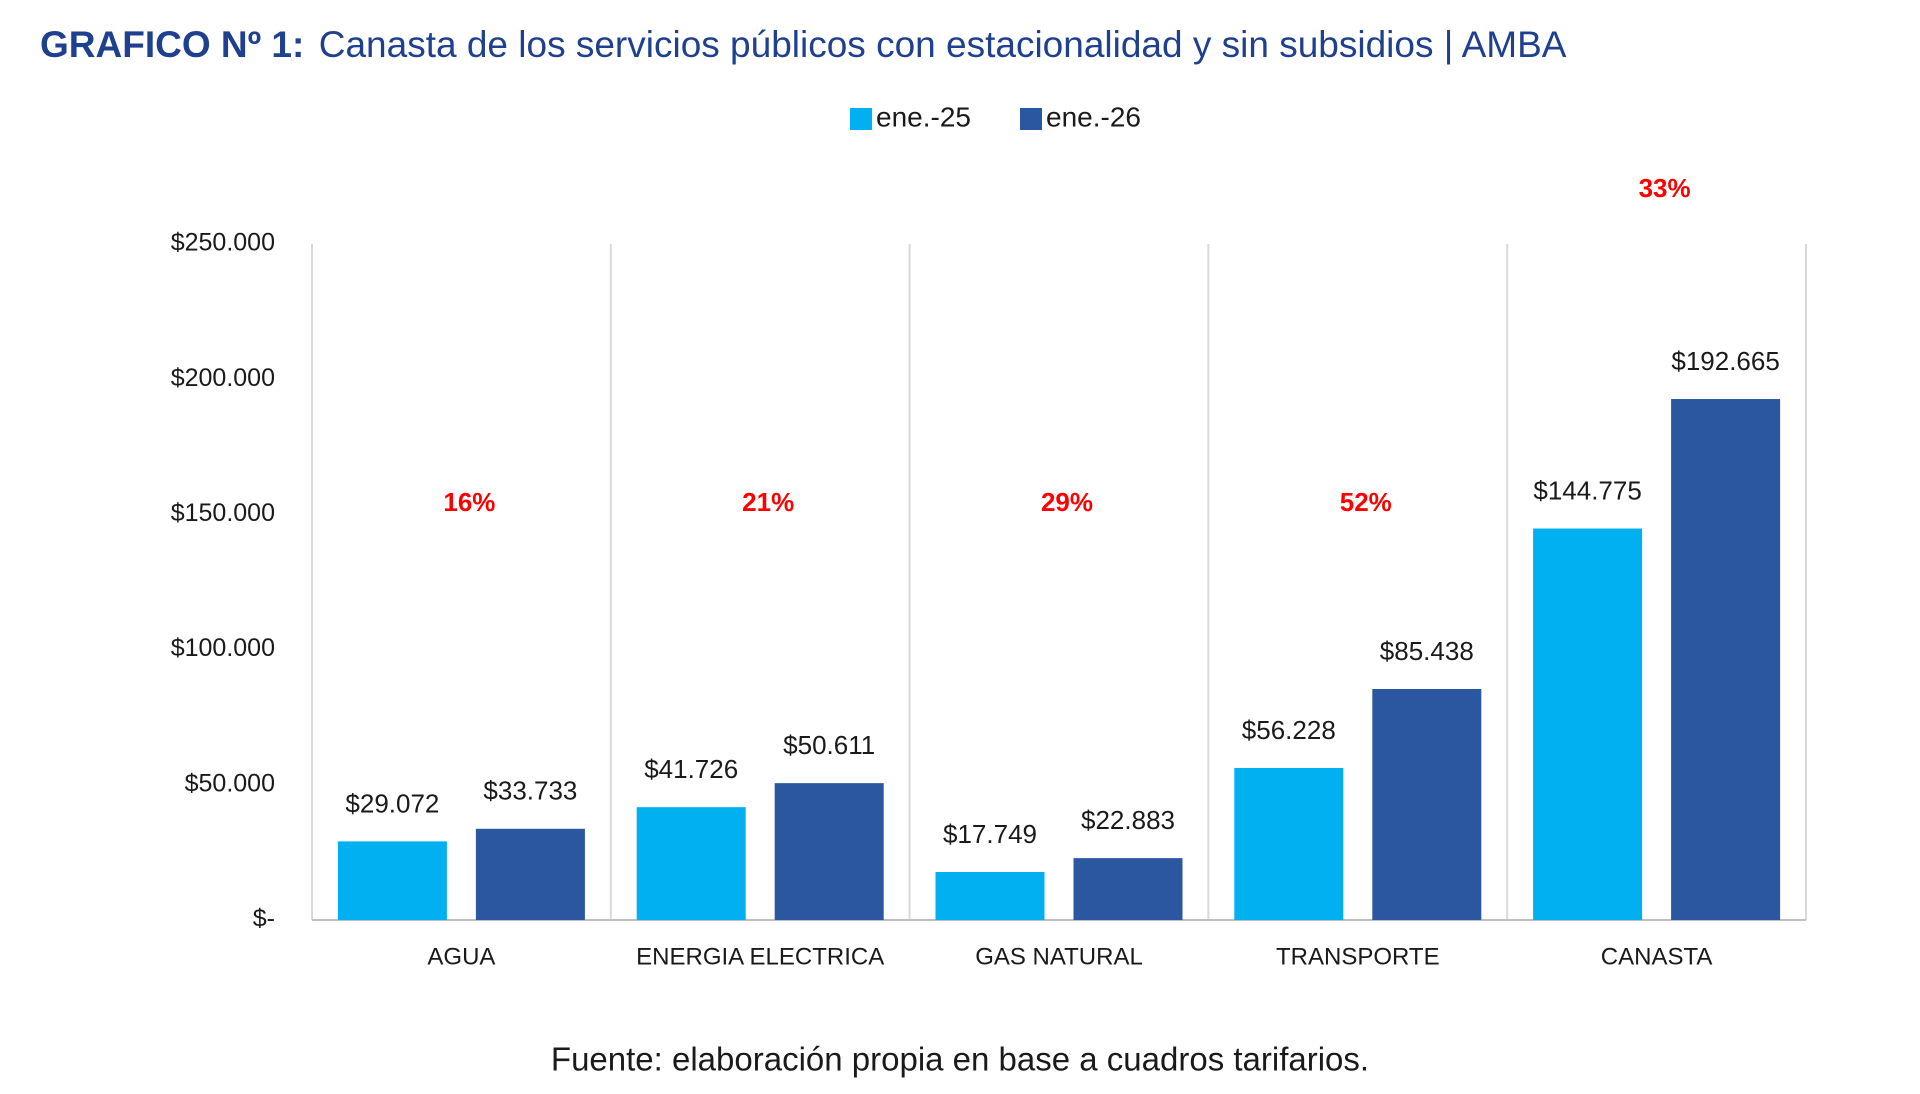  What do you see at coordinates (530, 791) in the screenshot?
I see `value-label: $33.733` at bounding box center [530, 791].